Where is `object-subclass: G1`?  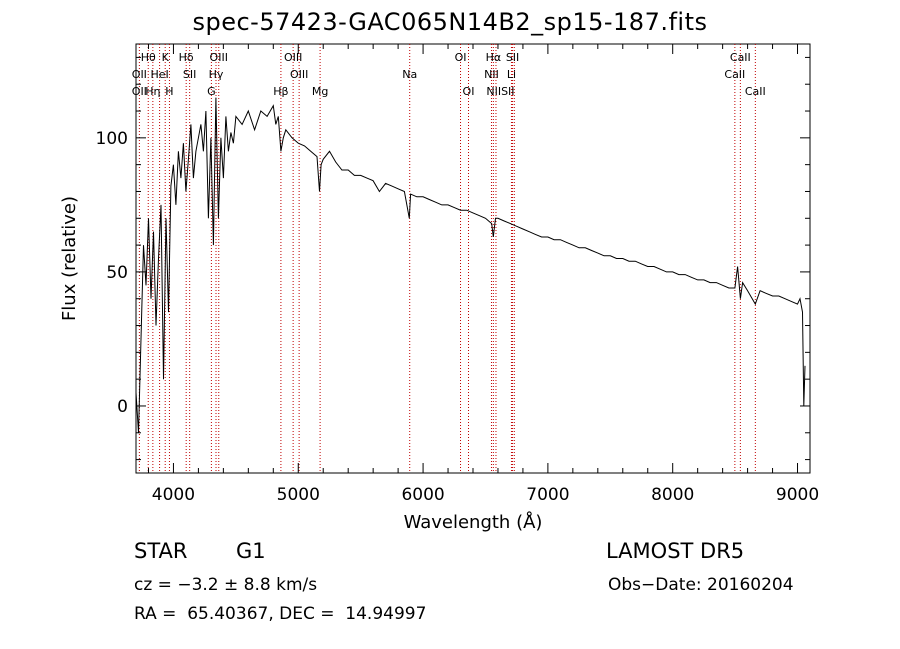
object-subclass: G1 is located at coordinates (251, 551).